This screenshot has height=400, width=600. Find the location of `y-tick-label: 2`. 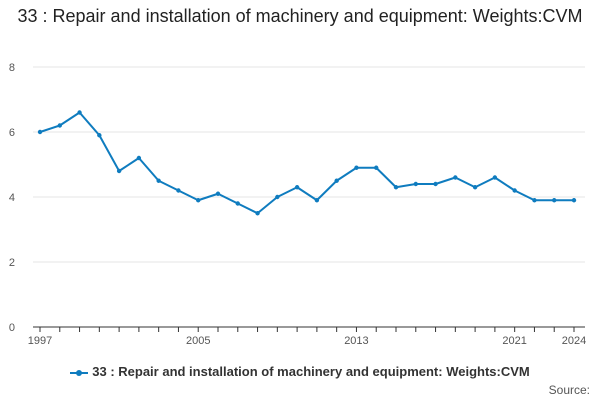

y-tick-label: 2 is located at coordinates (12, 263).